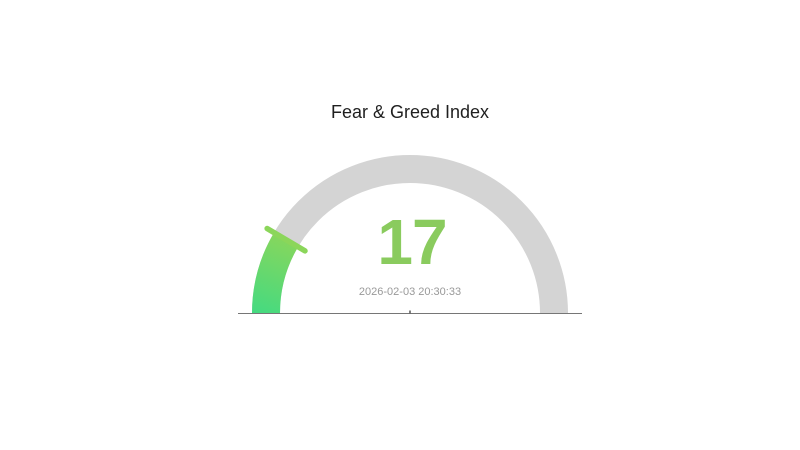 This screenshot has width=800, height=450. Describe the element at coordinates (412, 242) in the screenshot. I see `gauge-value: 17` at that location.